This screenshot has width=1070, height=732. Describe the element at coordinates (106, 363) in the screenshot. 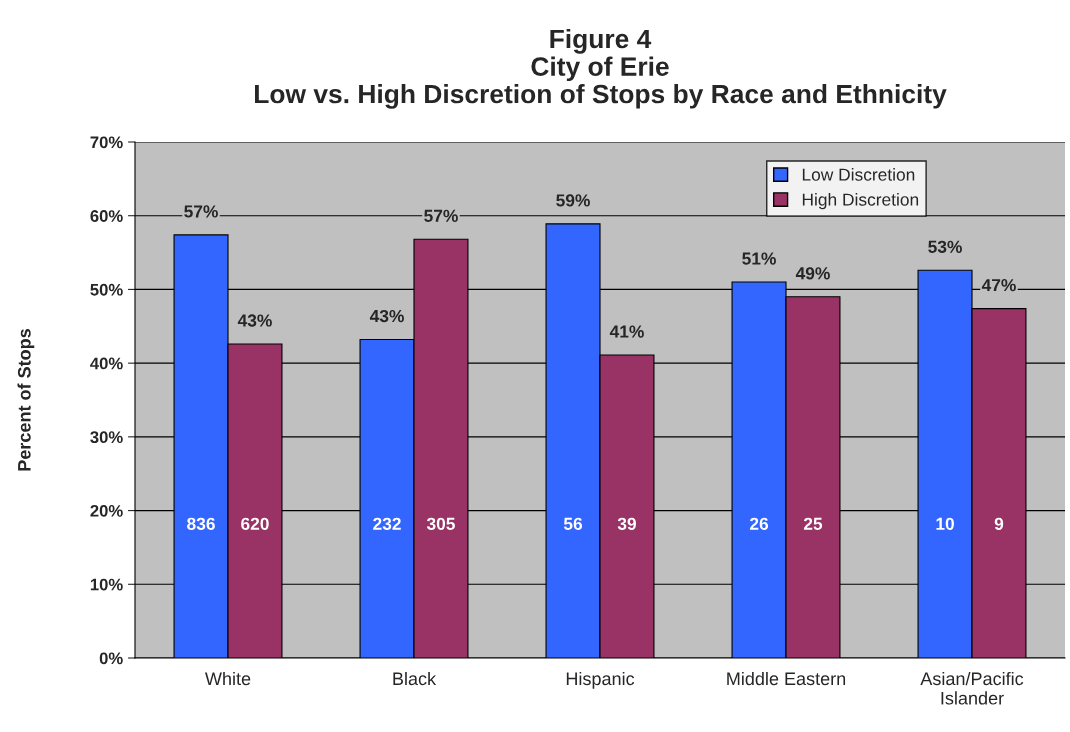

I see `y-tick-label: 40%` at that location.